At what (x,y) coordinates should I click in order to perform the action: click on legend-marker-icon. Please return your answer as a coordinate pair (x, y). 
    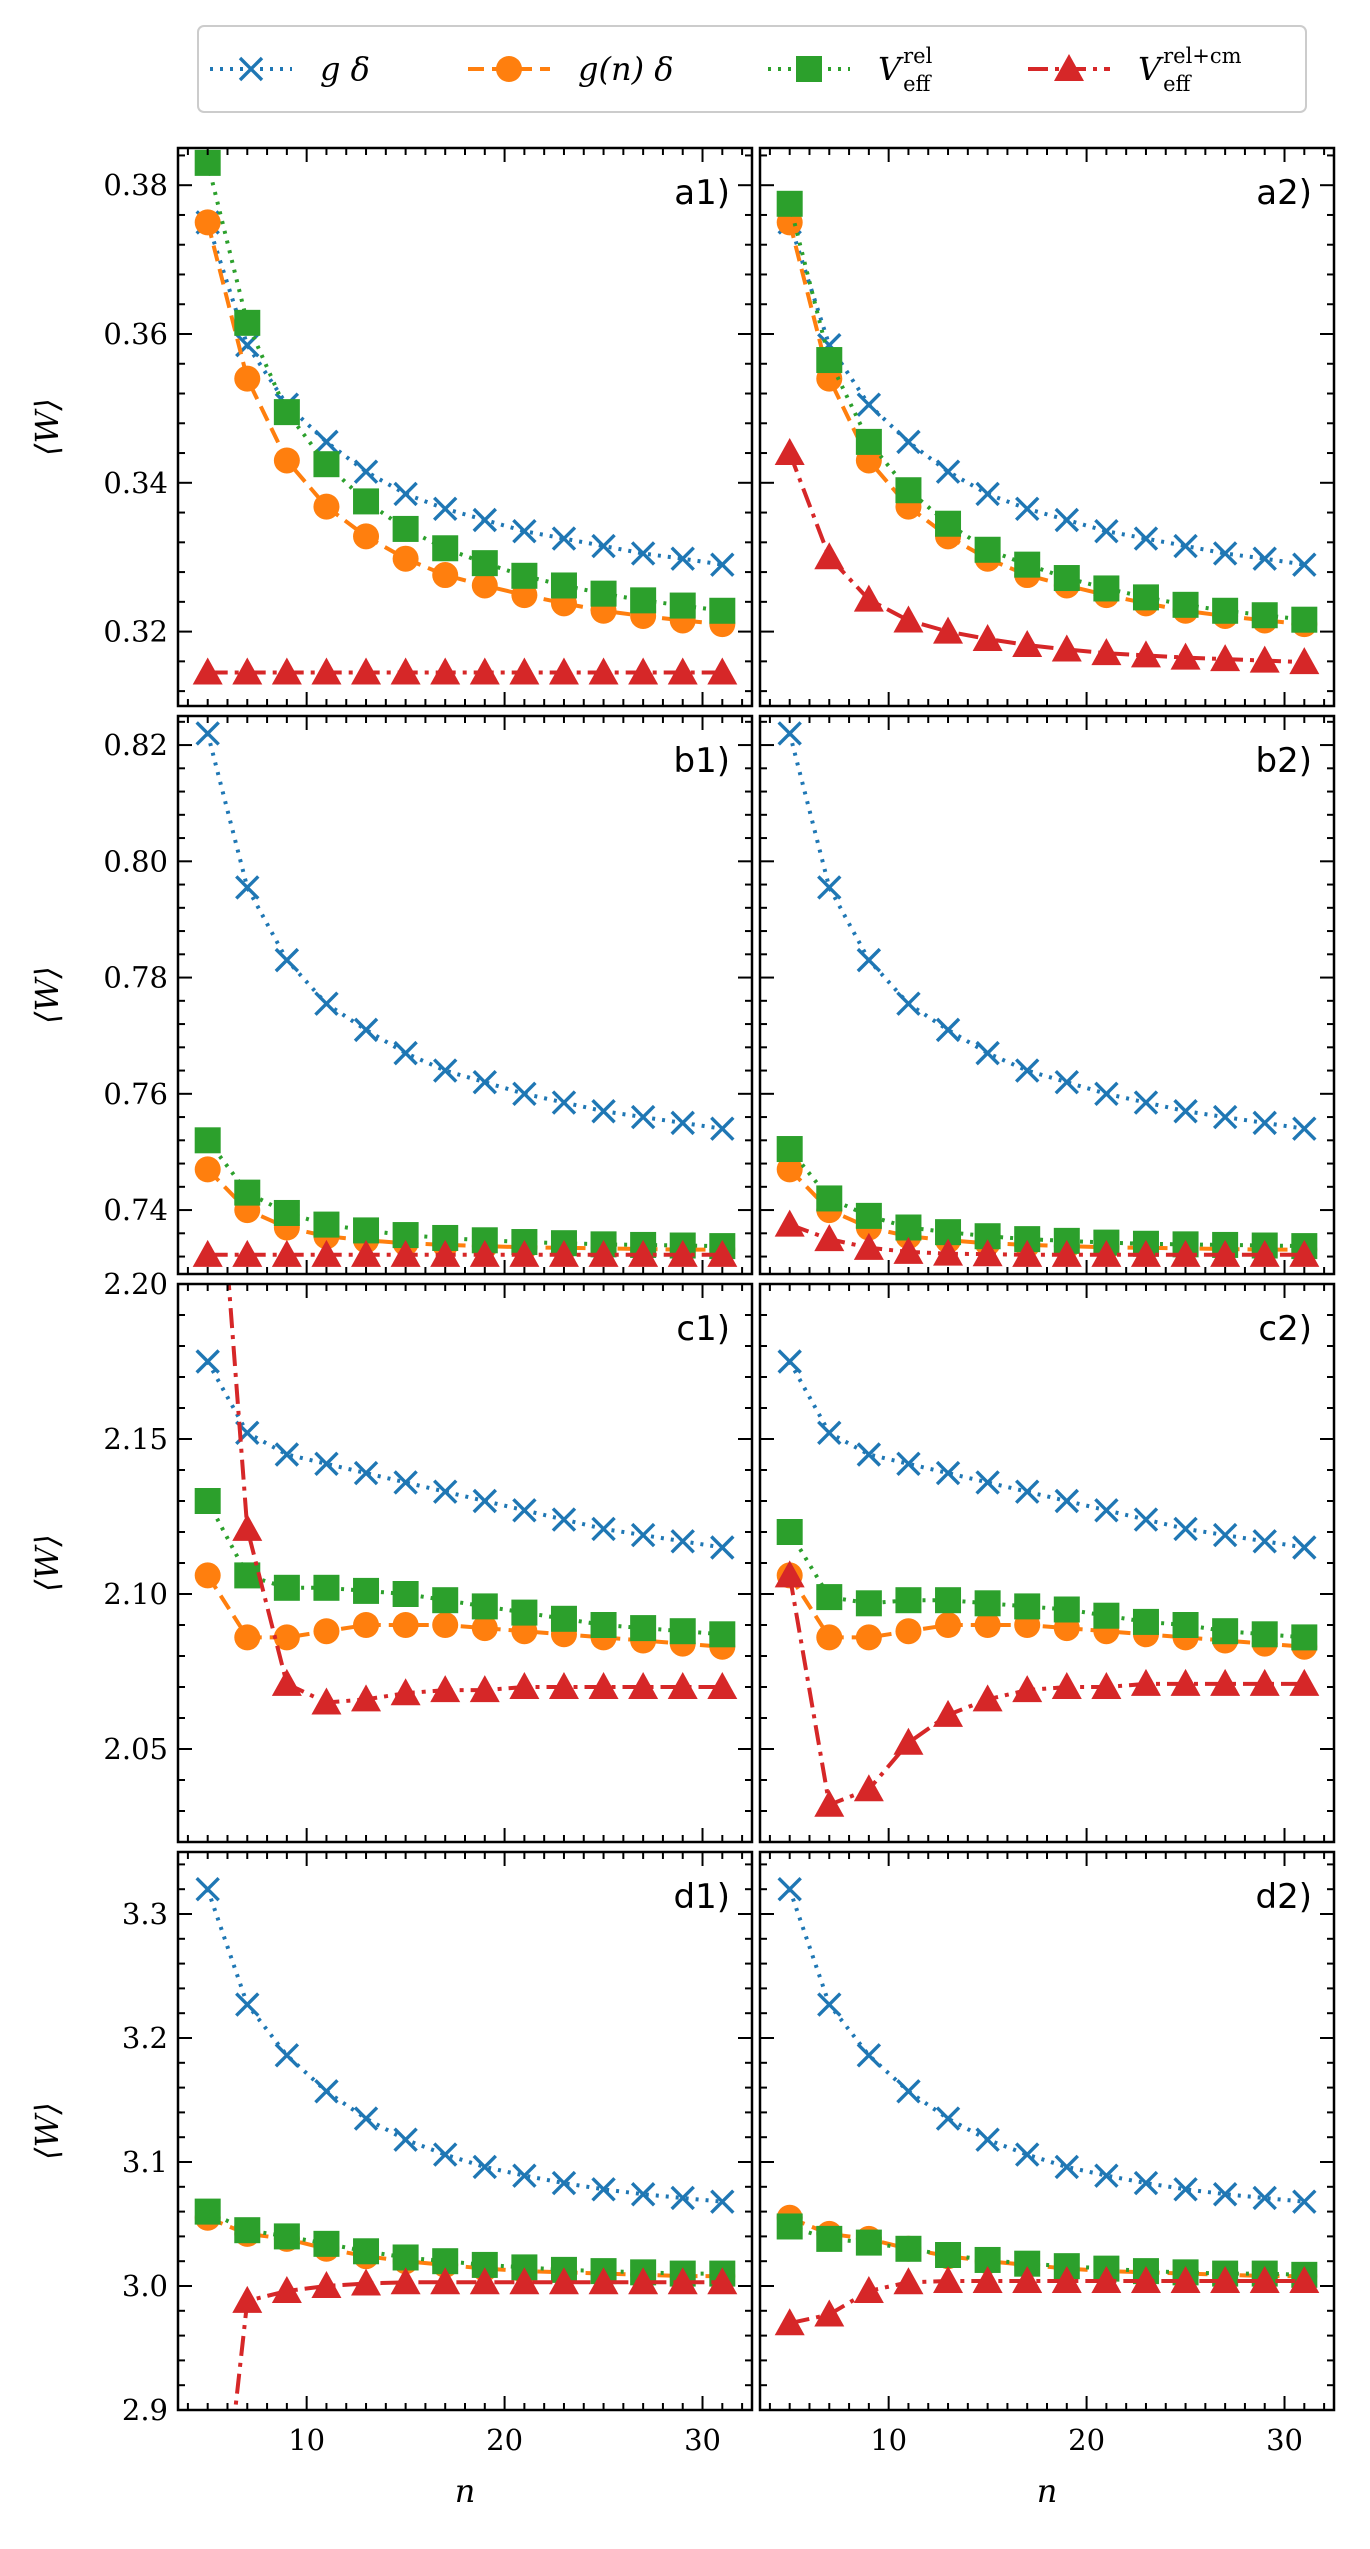
    Looking at the image, I should click on (251, 69).